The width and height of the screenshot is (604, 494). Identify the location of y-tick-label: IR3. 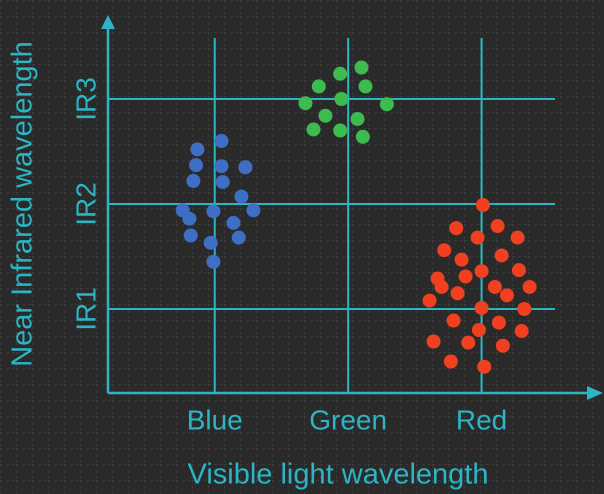
(85, 99).